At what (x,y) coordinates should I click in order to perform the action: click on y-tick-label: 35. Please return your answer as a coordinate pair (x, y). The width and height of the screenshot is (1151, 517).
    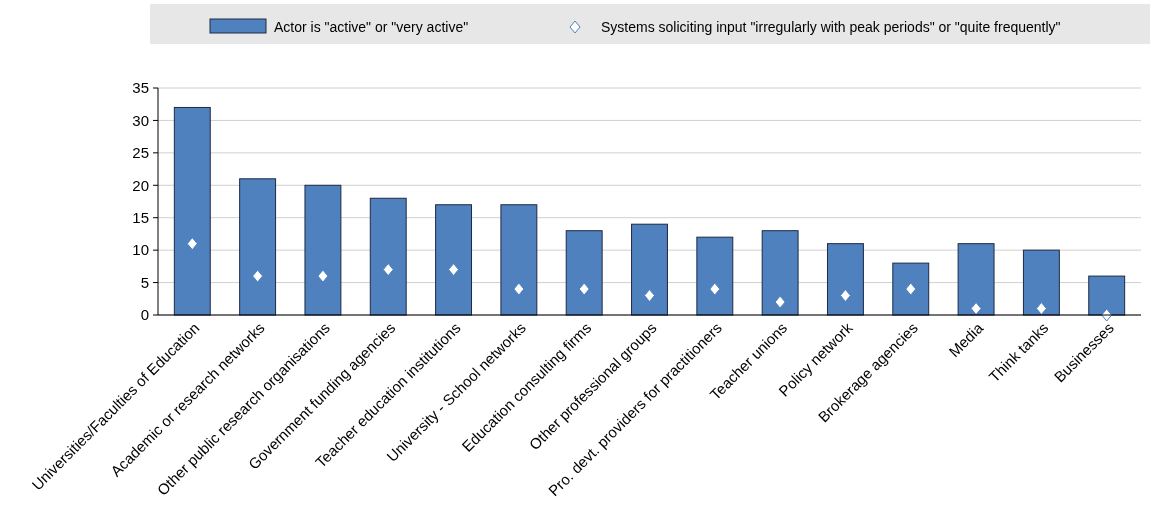
    Looking at the image, I should click on (140, 88).